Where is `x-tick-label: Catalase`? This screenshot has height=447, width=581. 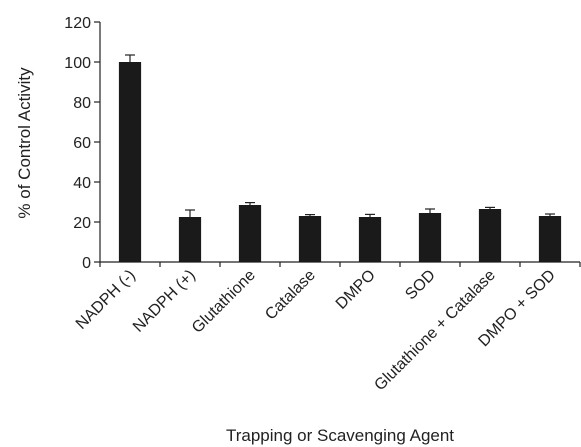
x-tick-label: Catalase is located at coordinates (290, 295).